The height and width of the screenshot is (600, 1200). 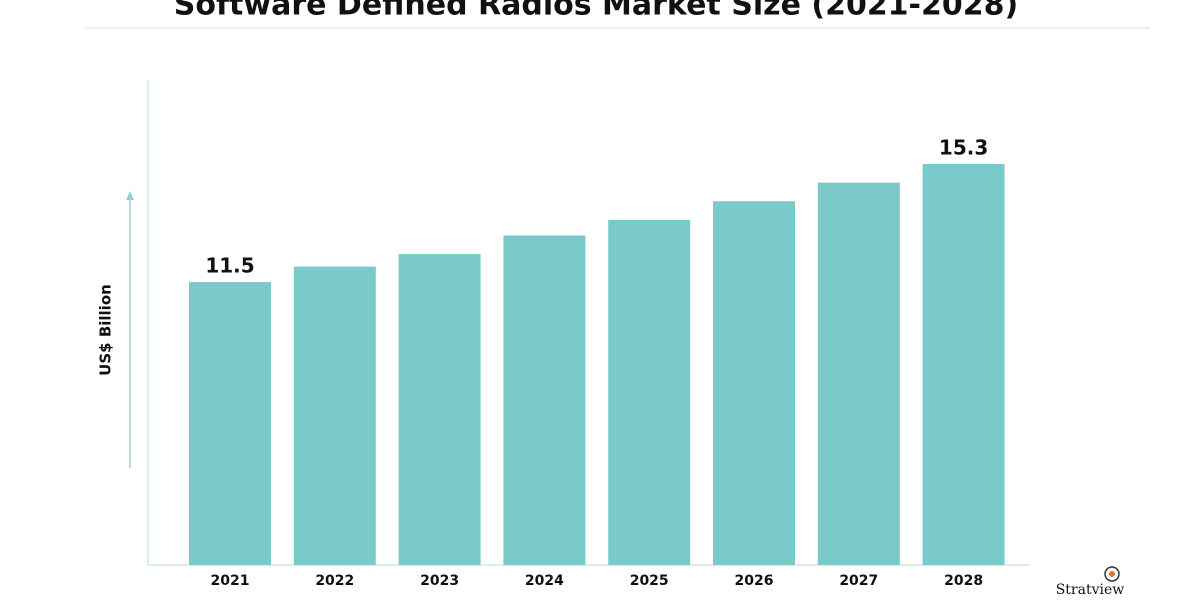 What do you see at coordinates (544, 581) in the screenshot?
I see `x-tick-label: 2024` at bounding box center [544, 581].